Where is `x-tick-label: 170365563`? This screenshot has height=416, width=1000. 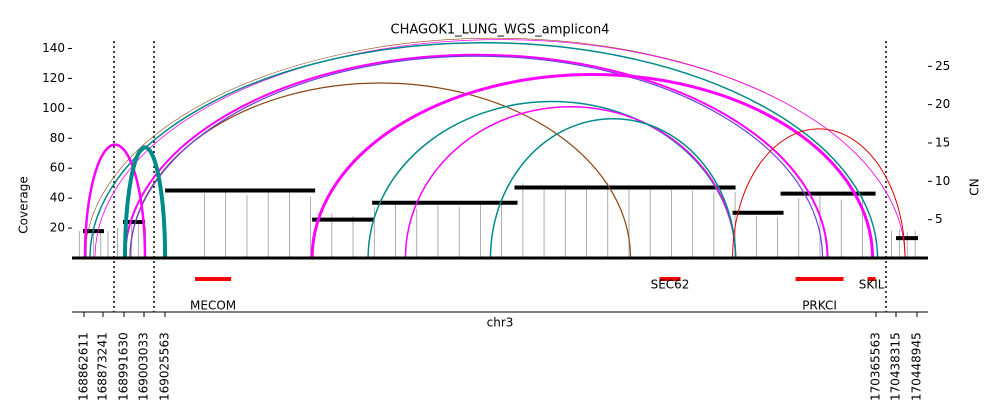
x-tick-label: 170365563 is located at coordinates (876, 366).